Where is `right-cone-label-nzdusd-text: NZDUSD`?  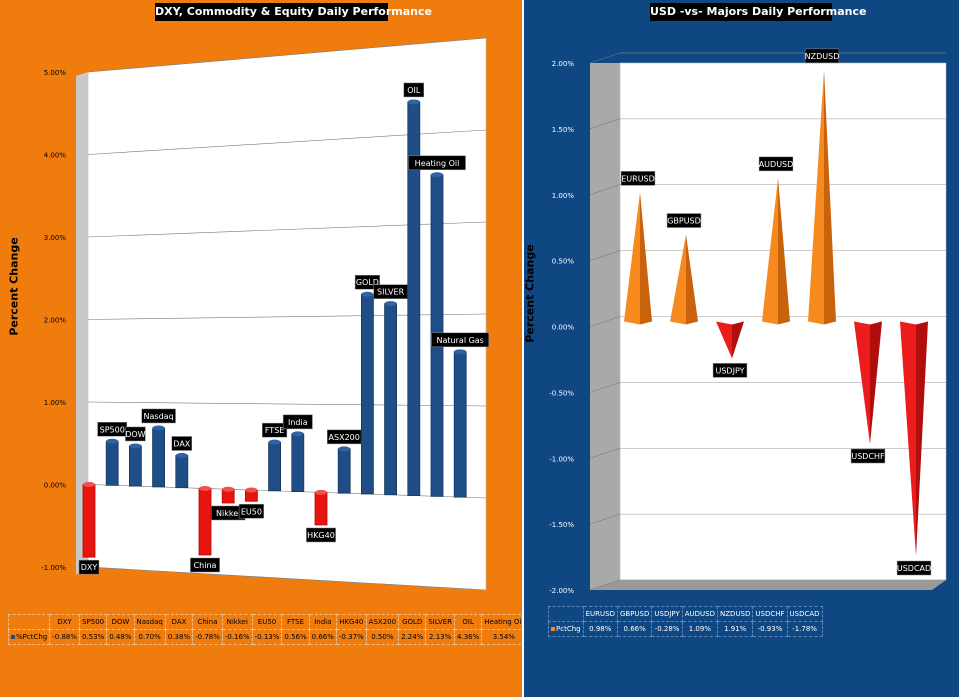
right-cone-label-nzdusd-text: NZDUSD is located at coordinates (822, 56).